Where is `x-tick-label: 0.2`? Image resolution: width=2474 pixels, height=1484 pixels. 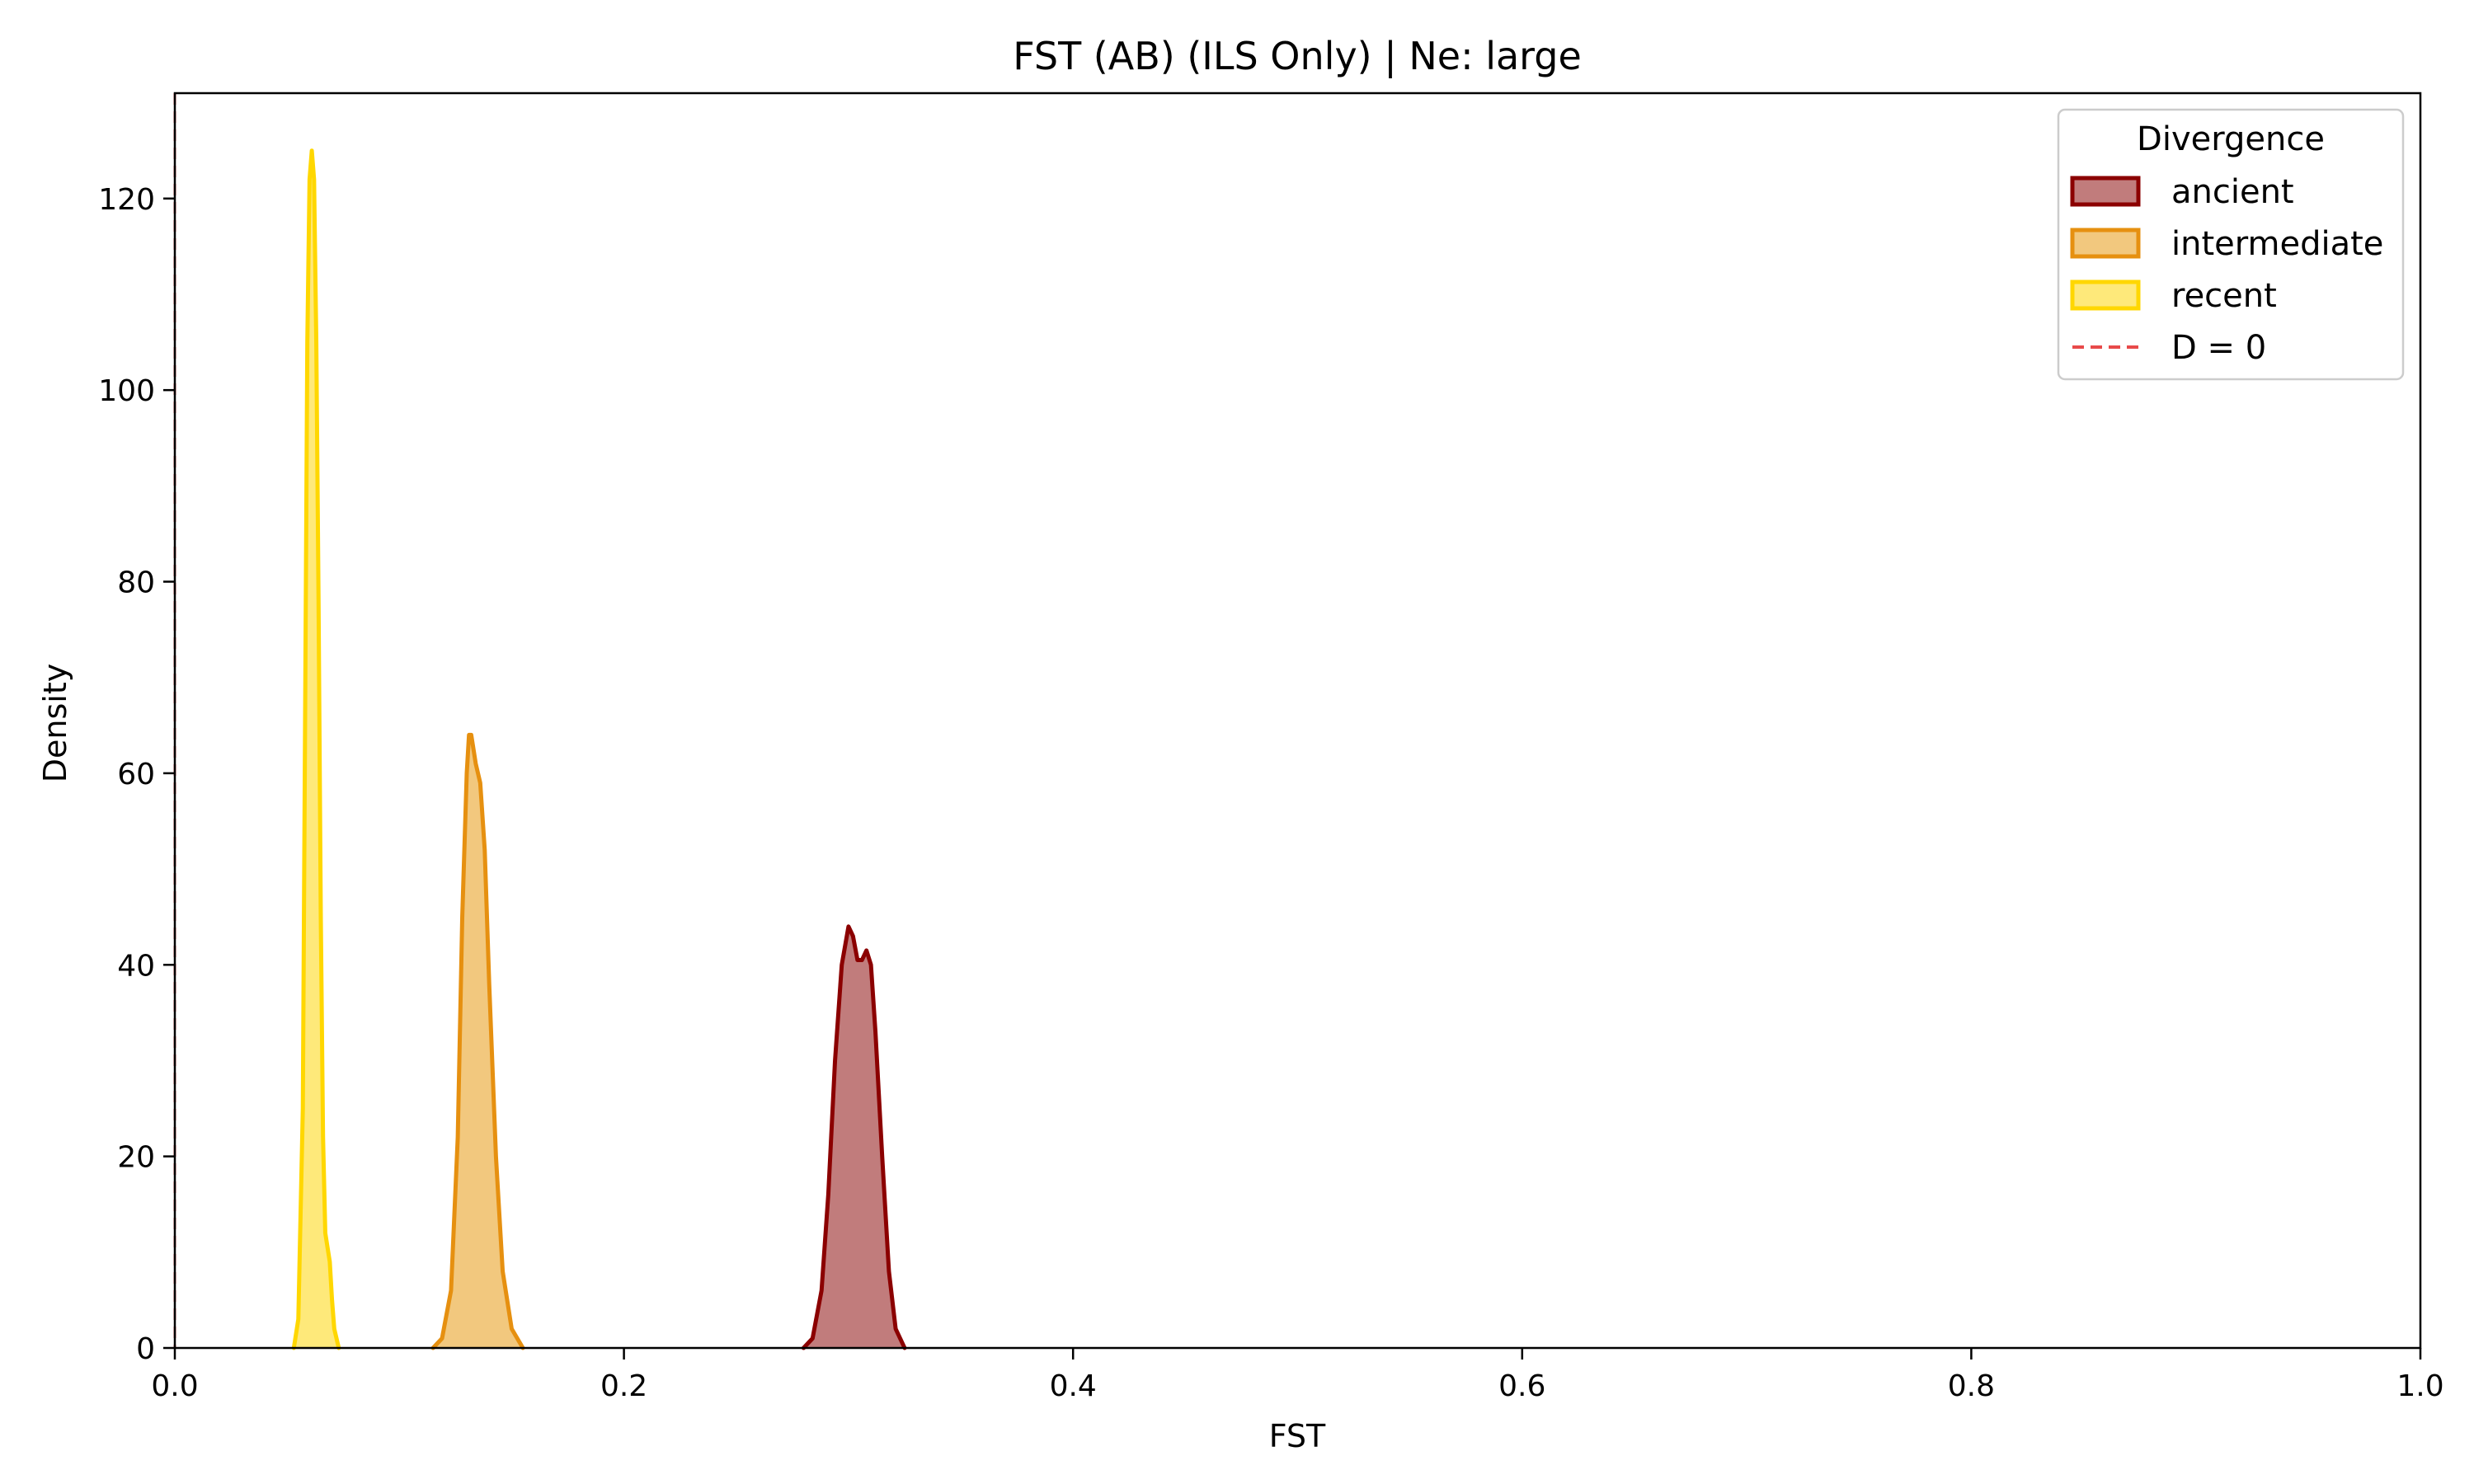
x-tick-label: 0.2 is located at coordinates (623, 1386).